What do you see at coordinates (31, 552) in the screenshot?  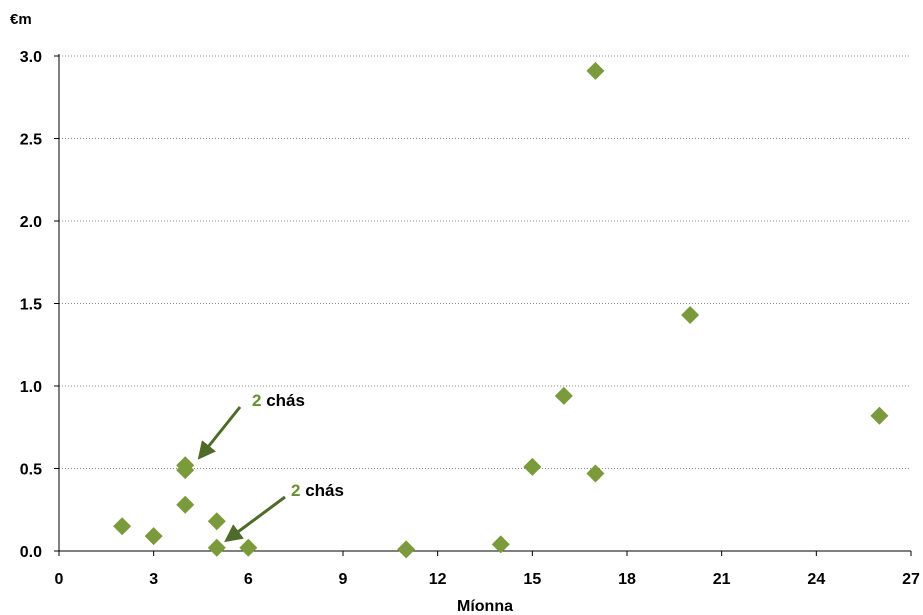 I see `y-tick-label: 0.0` at bounding box center [31, 552].